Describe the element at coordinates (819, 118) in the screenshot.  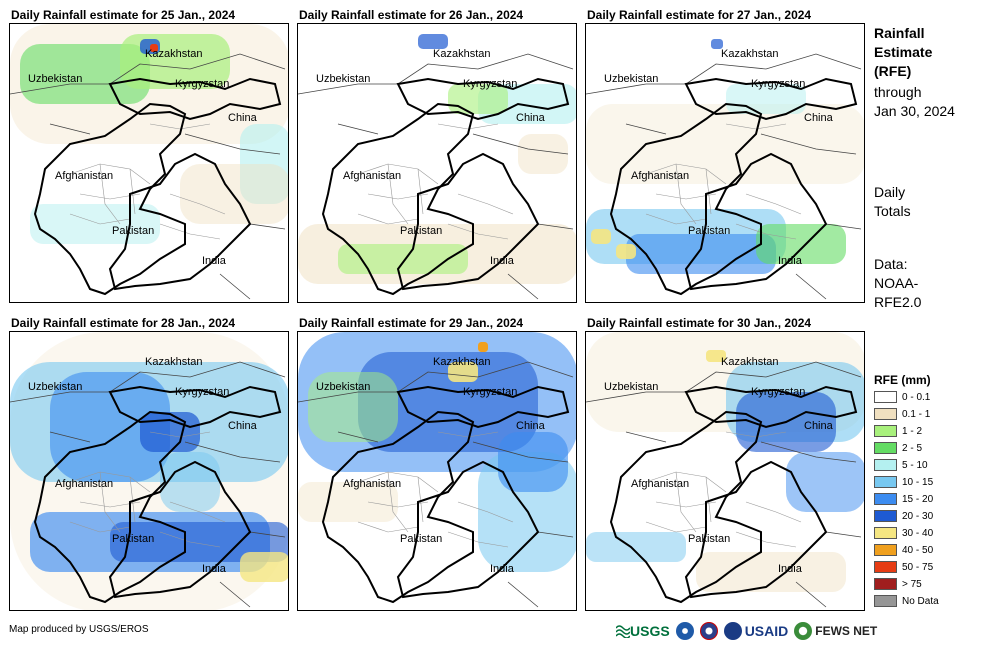
I see `country-label-china: China` at that location.